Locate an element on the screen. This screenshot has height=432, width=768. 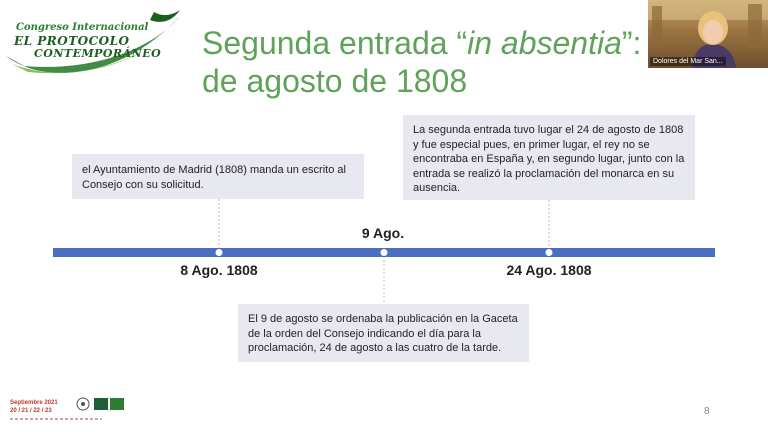
timeline-marker-right is located at coordinates (549, 252).